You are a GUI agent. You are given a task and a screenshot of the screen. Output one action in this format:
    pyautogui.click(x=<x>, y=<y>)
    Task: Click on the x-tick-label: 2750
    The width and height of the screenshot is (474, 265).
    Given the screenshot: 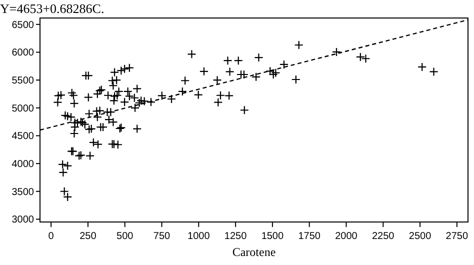 What is the action you would take?
    pyautogui.click(x=457, y=236)
    